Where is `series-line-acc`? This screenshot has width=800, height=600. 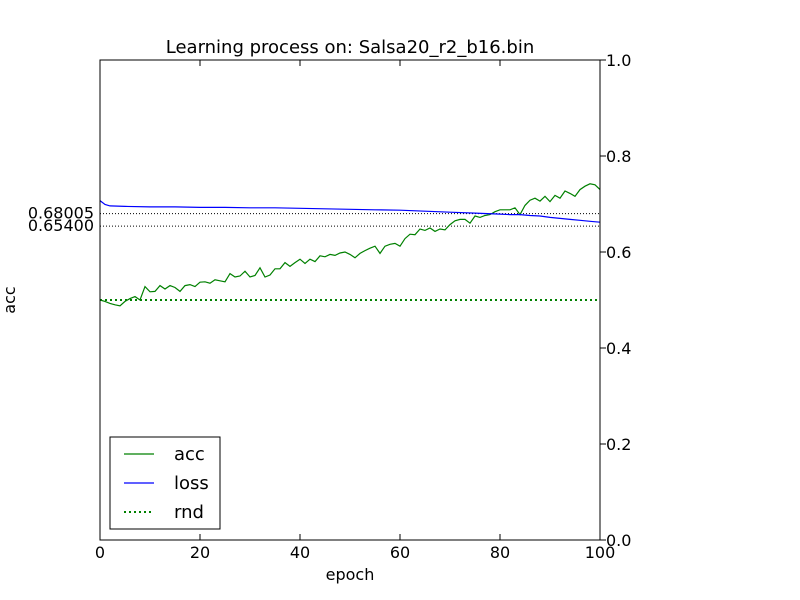 series-line-acc is located at coordinates (350, 245).